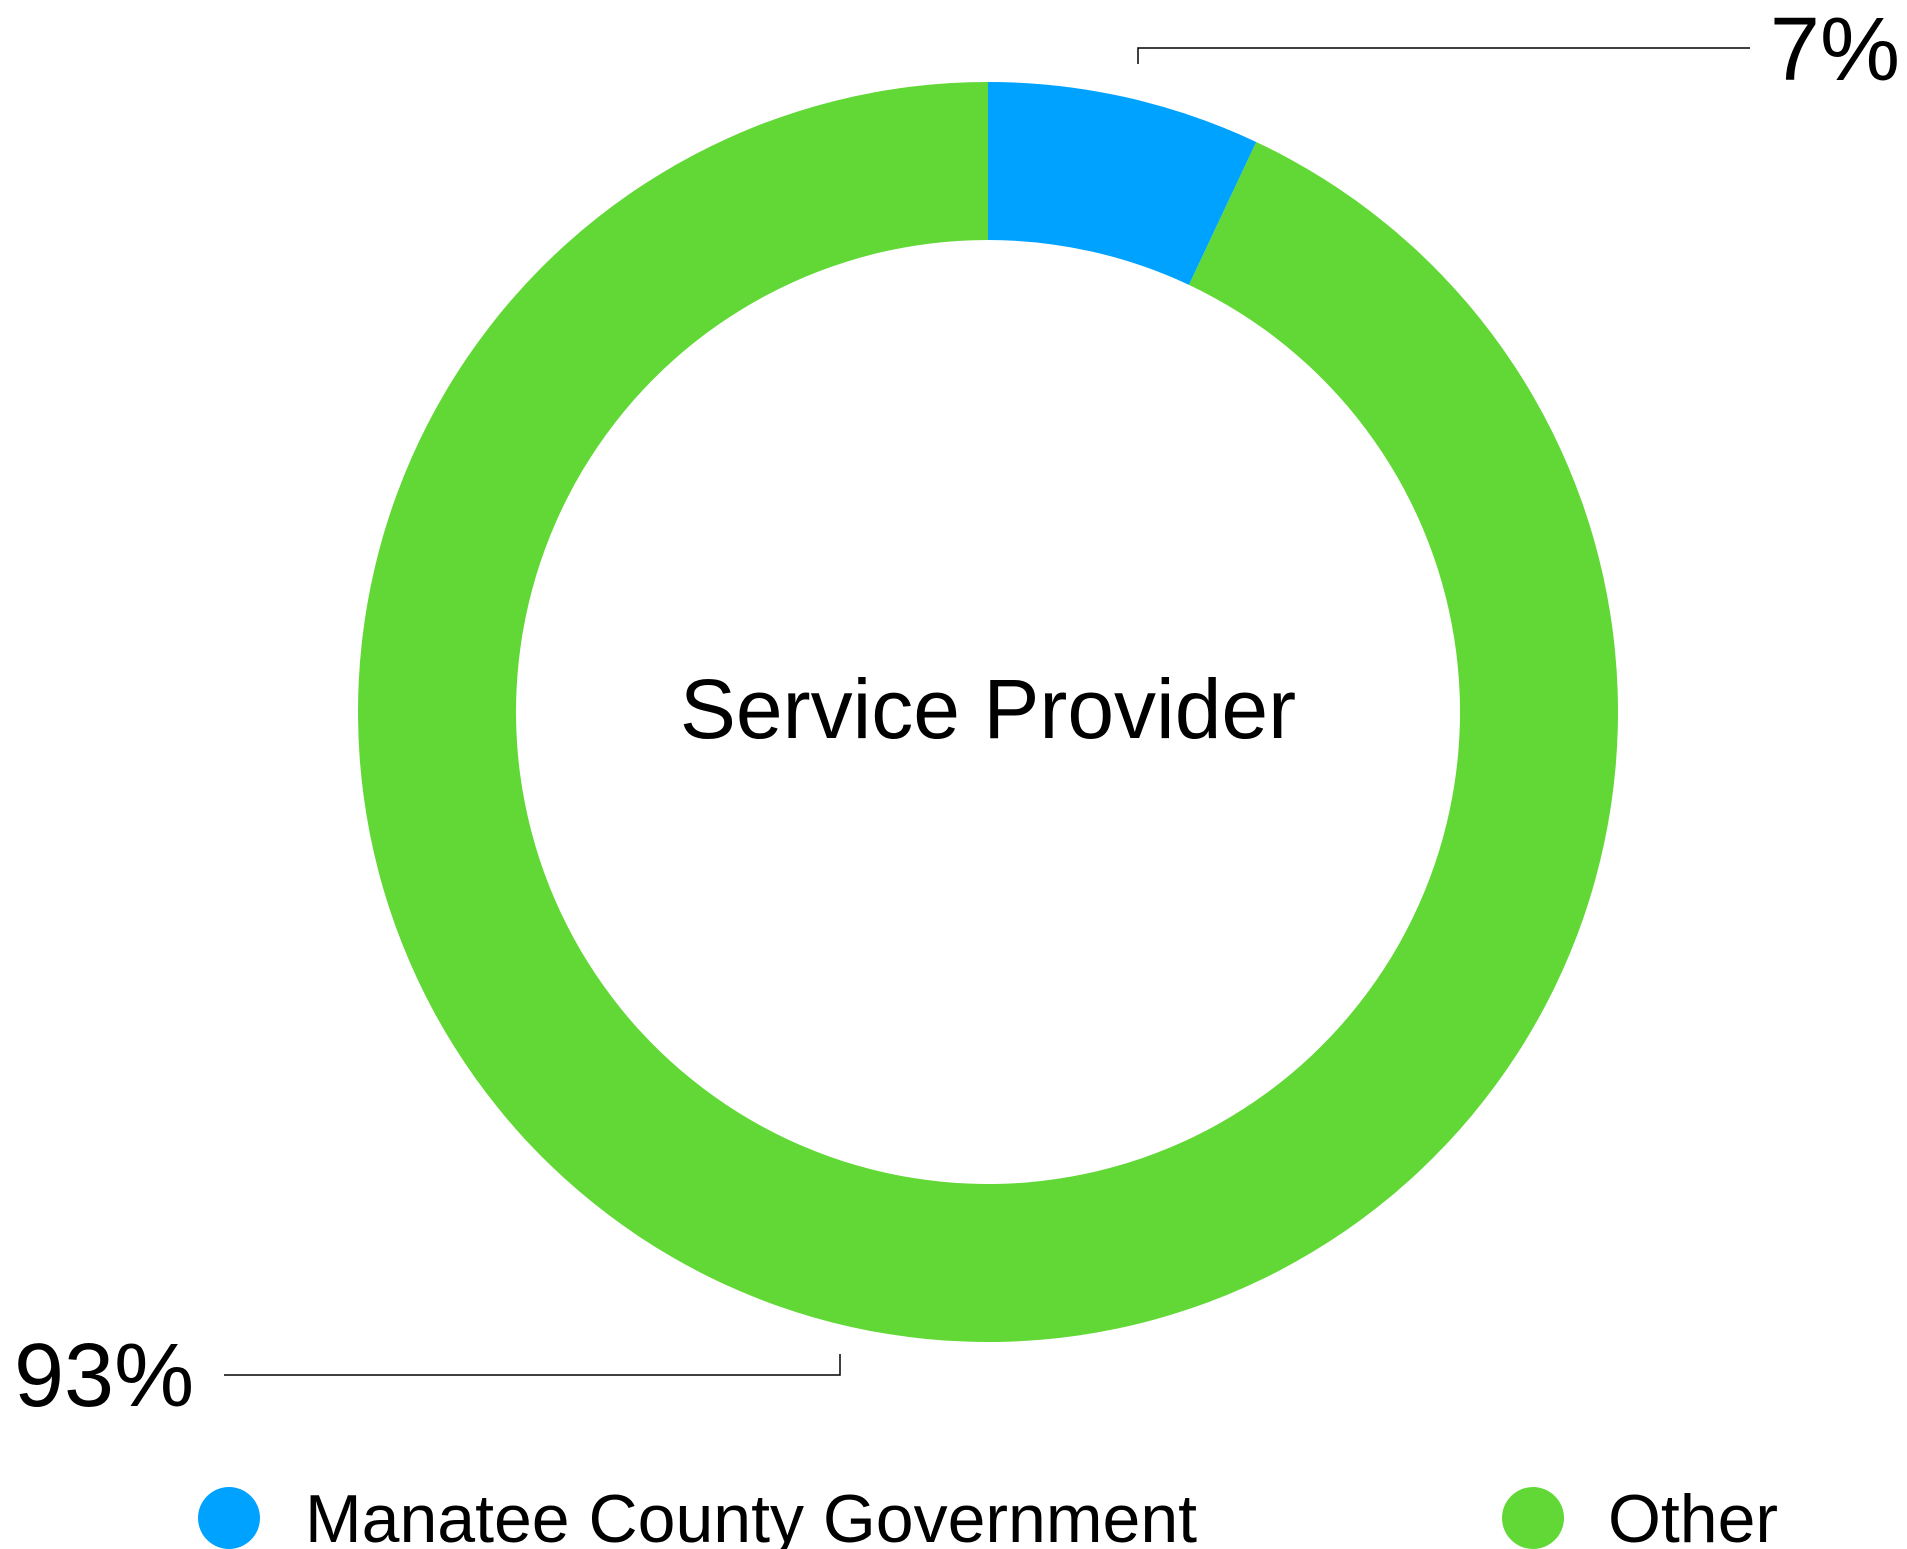 The height and width of the screenshot is (1549, 1907). Describe the element at coordinates (988, 709) in the screenshot. I see `donut-center-label: Service Provider` at that location.